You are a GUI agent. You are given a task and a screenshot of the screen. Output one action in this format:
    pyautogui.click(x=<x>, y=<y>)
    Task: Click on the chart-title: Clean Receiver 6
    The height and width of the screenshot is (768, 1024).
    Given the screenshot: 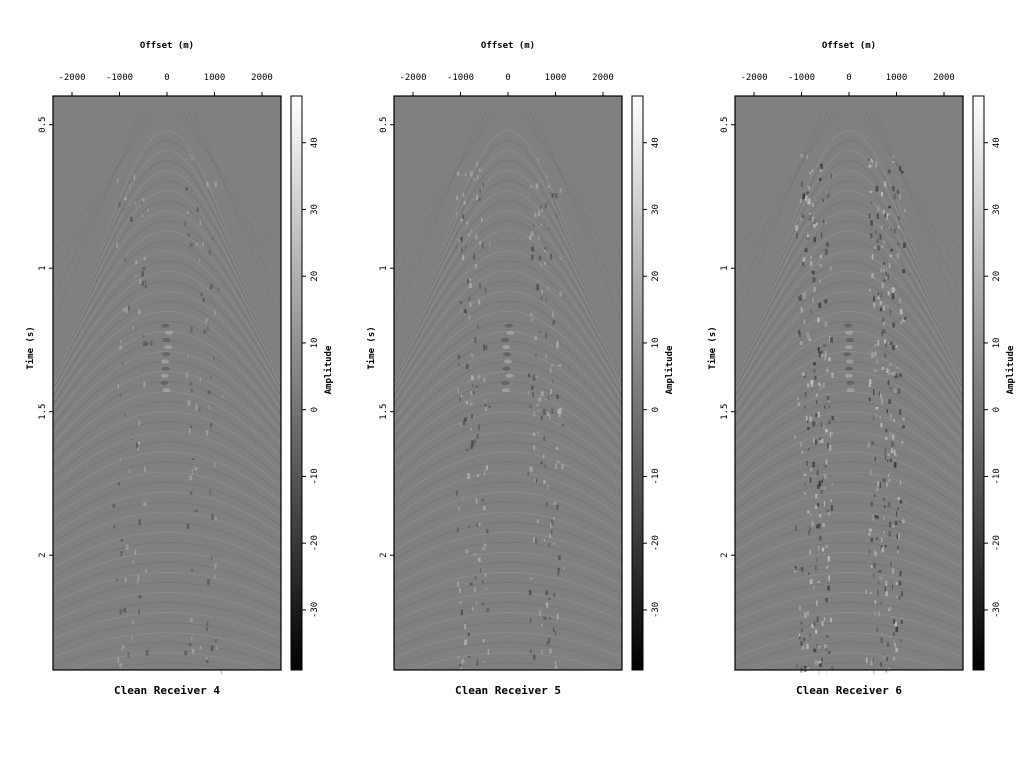 What is the action you would take?
    pyautogui.click(x=849, y=690)
    